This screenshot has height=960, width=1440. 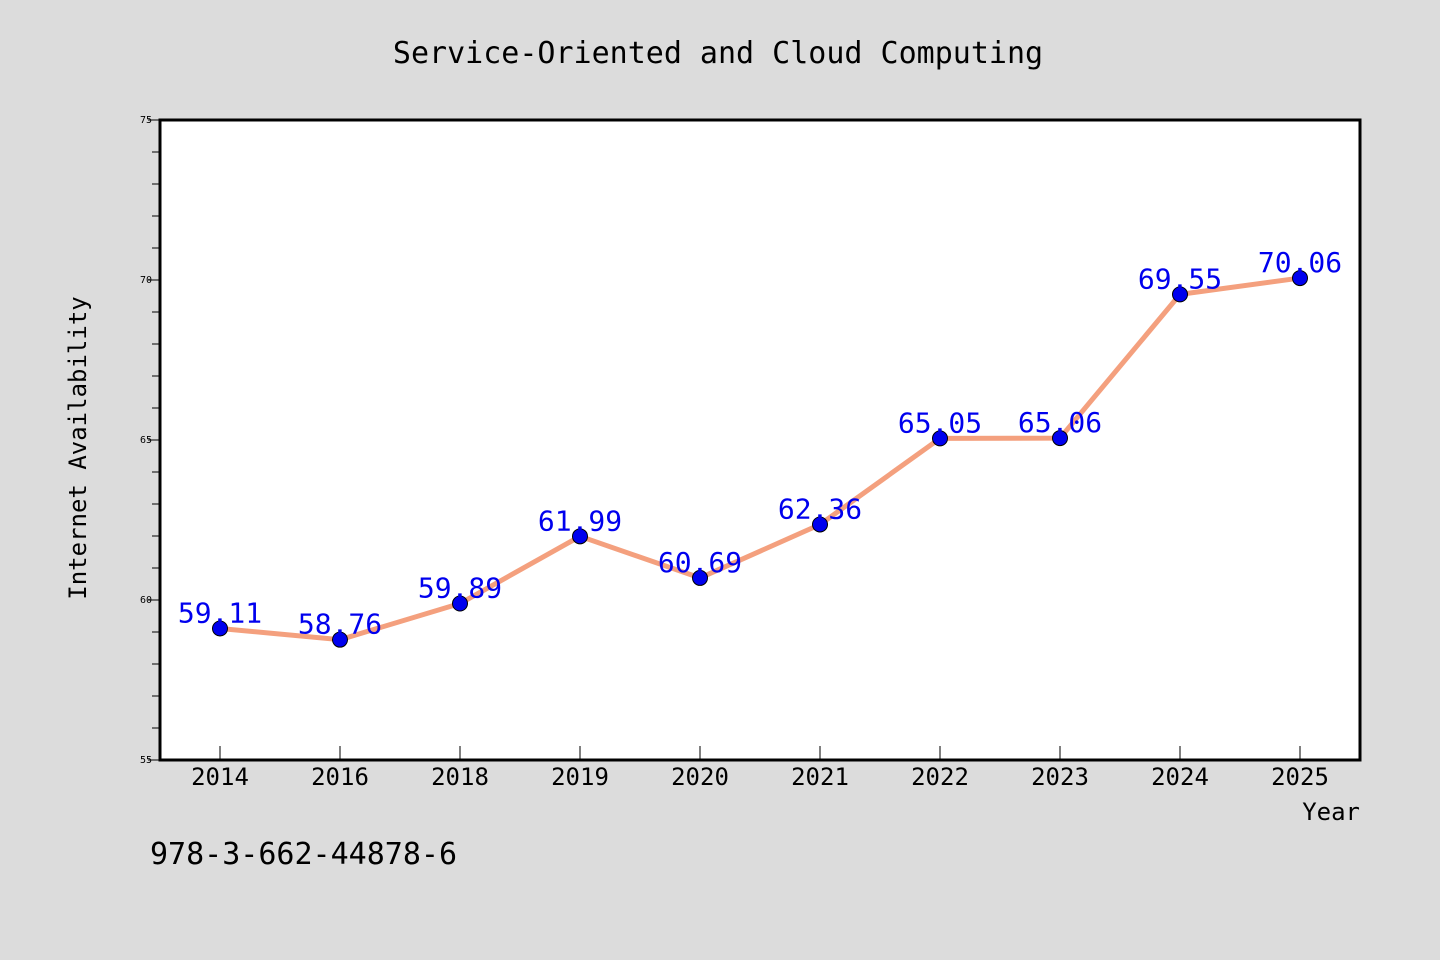 What do you see at coordinates (460, 777) in the screenshot?
I see `x-tick-label: 2018` at bounding box center [460, 777].